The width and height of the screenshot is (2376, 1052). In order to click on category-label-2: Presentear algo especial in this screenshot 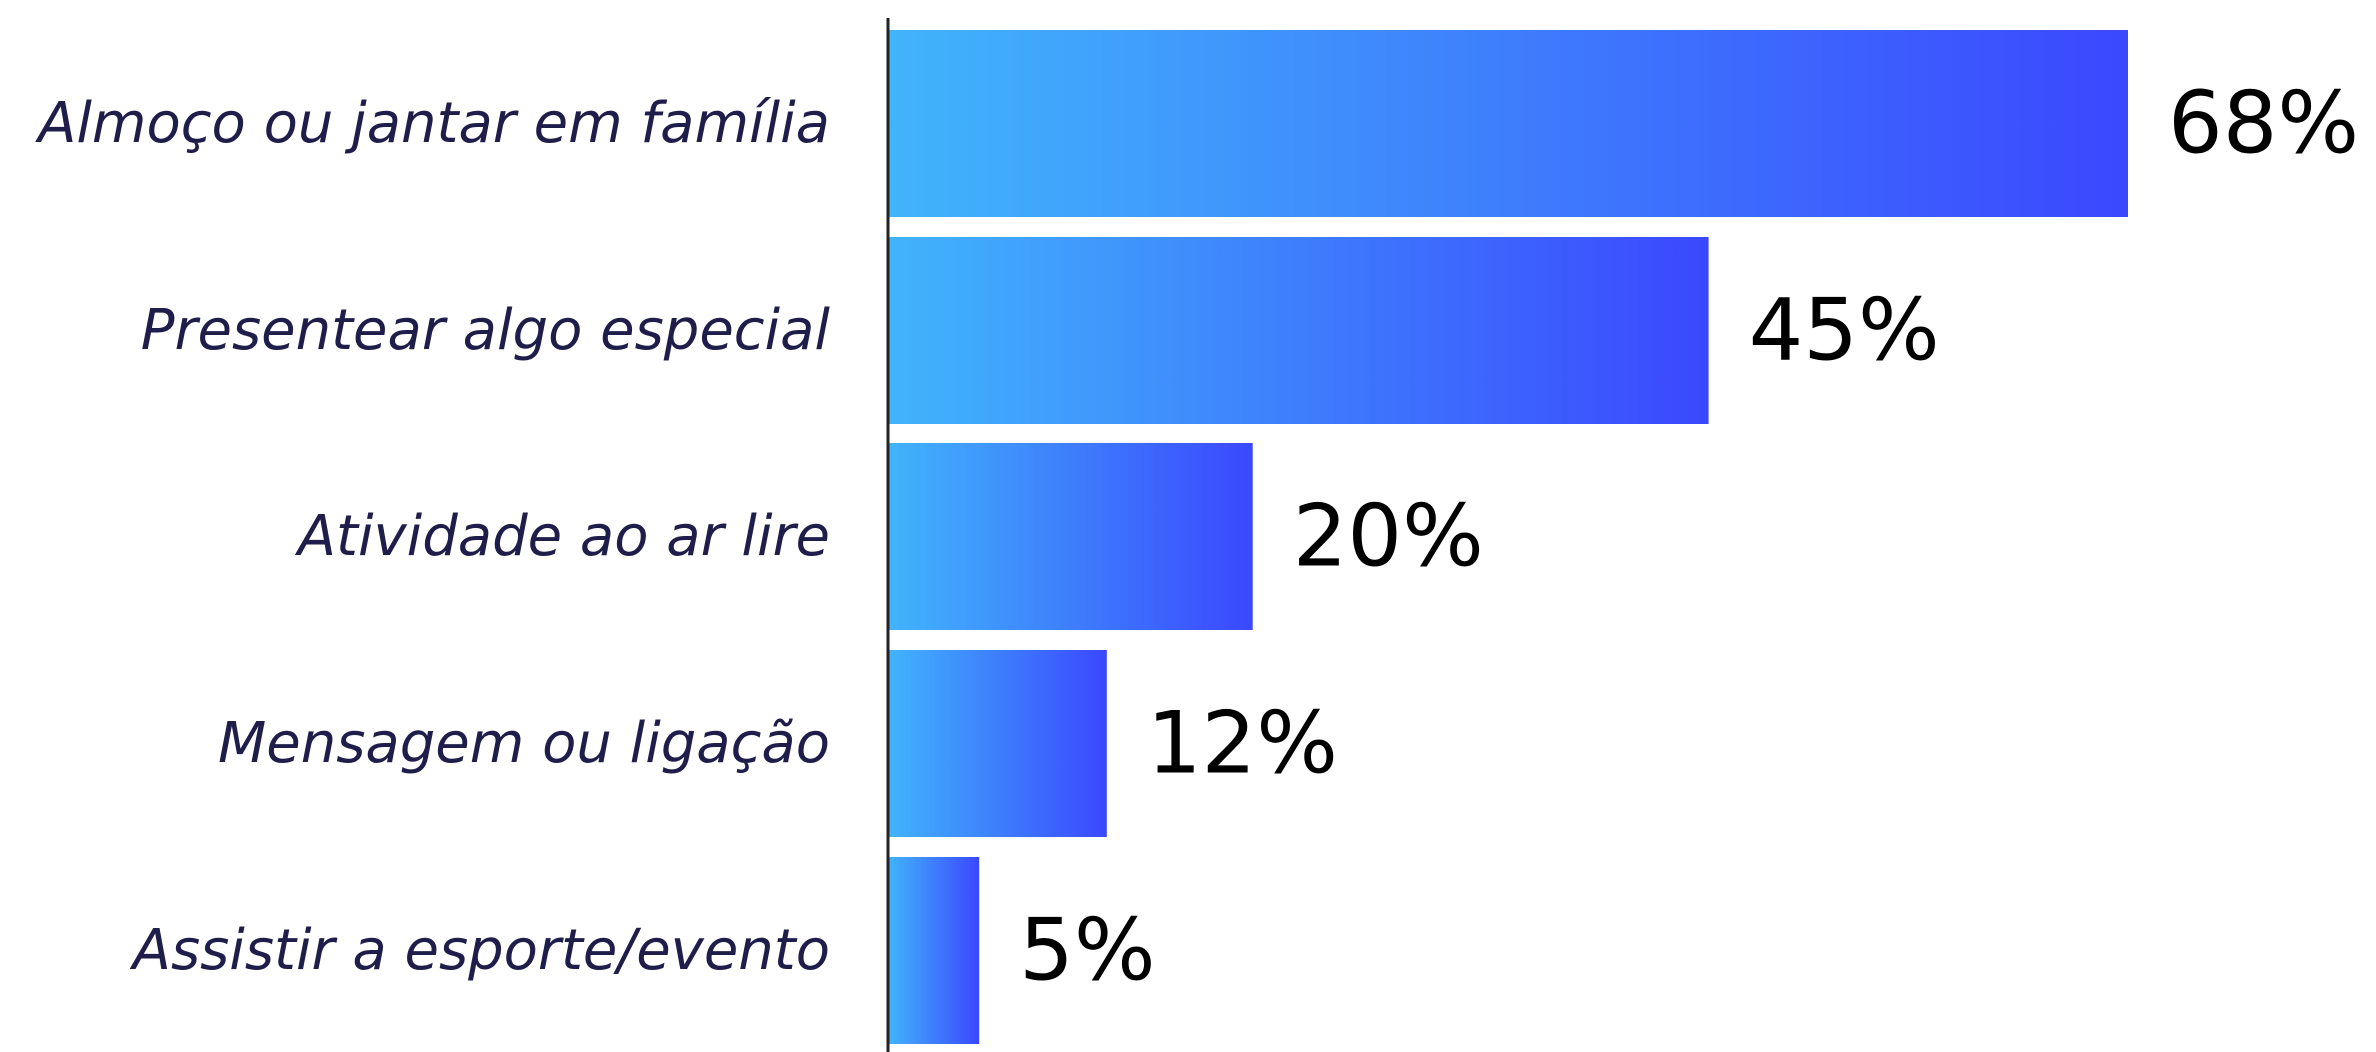, I will do `click(486, 330)`.